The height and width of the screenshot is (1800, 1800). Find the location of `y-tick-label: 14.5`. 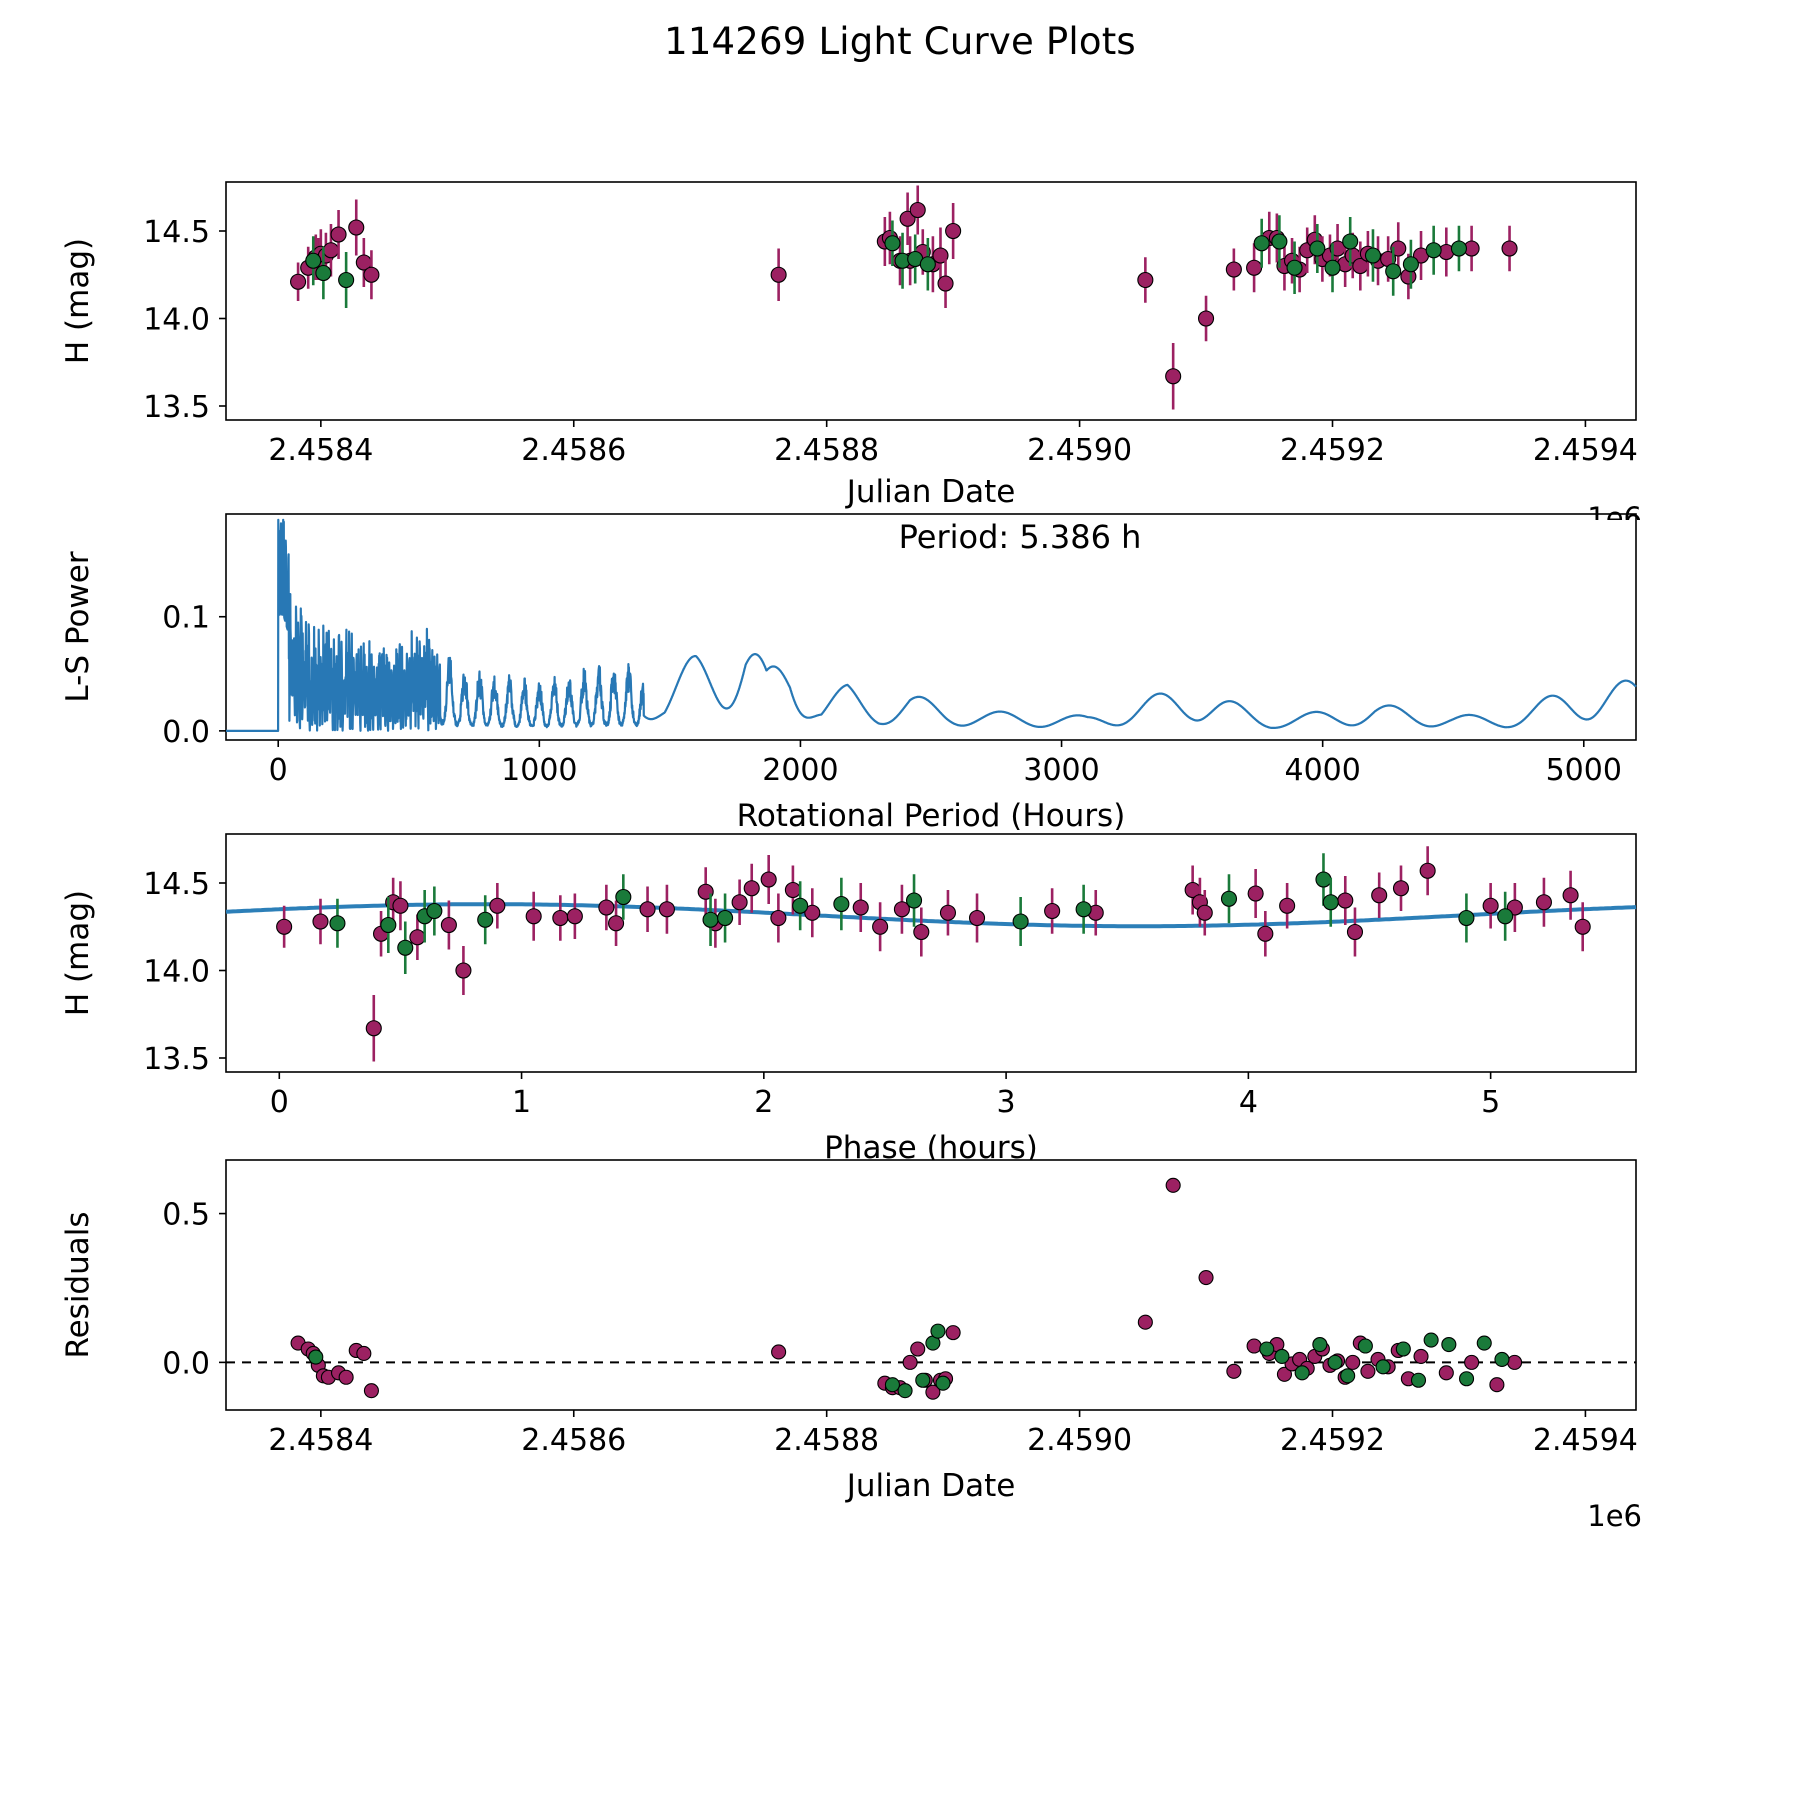

y-tick-label: 14.5 is located at coordinates (176, 232).